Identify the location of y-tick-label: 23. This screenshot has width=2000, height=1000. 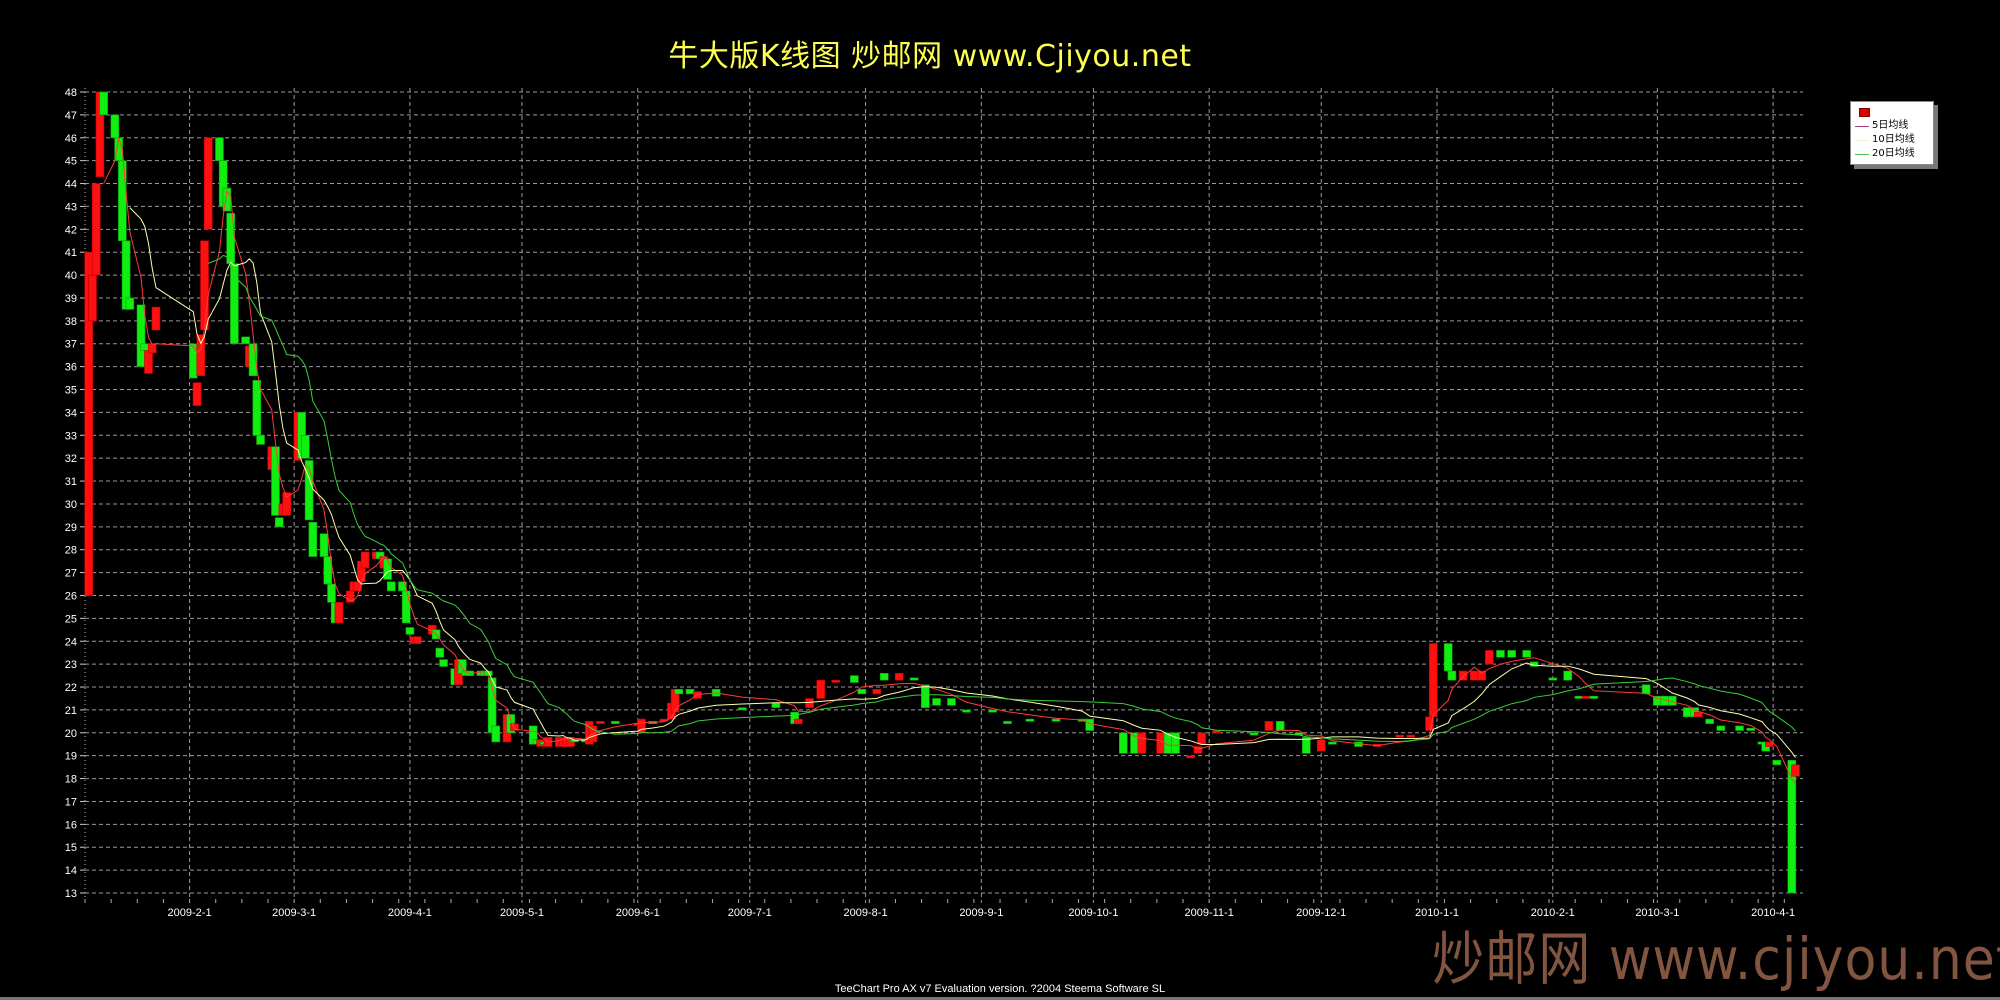
(71, 665).